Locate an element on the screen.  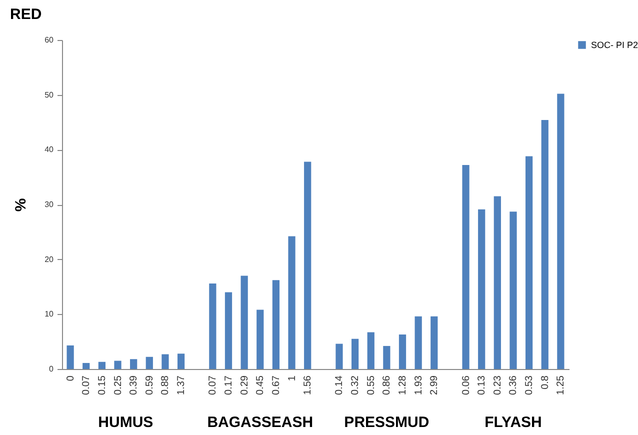
text: BAGASSEASH is located at coordinates (260, 422).